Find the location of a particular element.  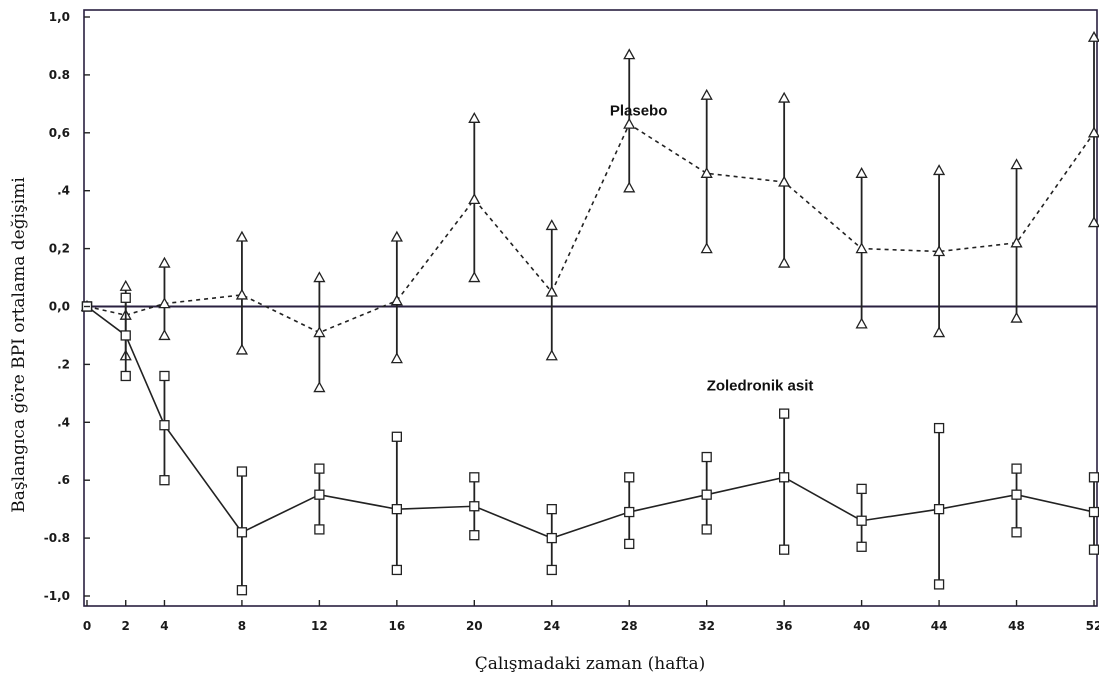

x-tick-label: 40 is located at coordinates (861, 626).